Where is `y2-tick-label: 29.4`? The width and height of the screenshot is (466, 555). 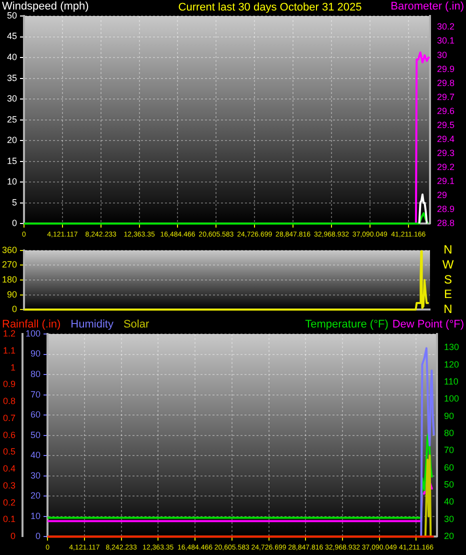
y2-tick-label: 29.4 is located at coordinates (446, 139).